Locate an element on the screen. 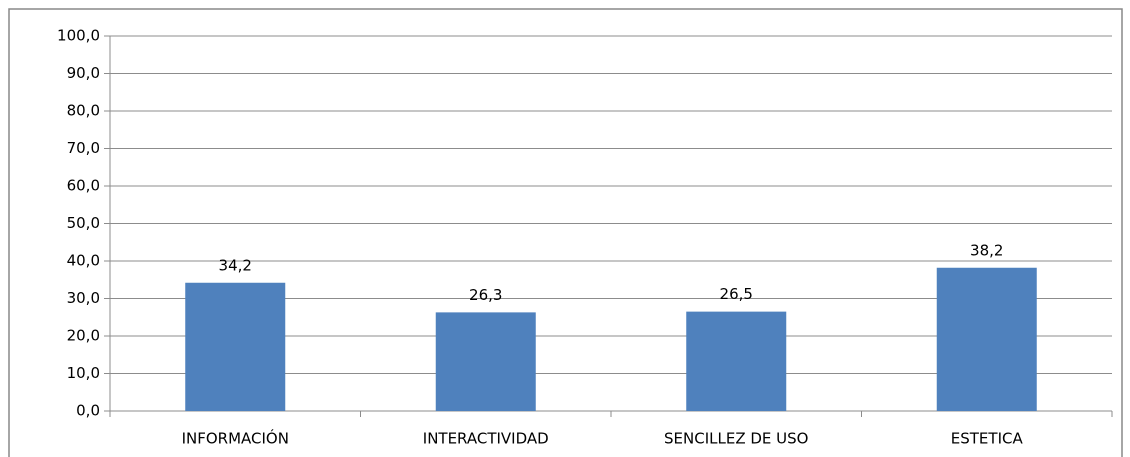  y-tick-label: 20,0 is located at coordinates (83, 336).